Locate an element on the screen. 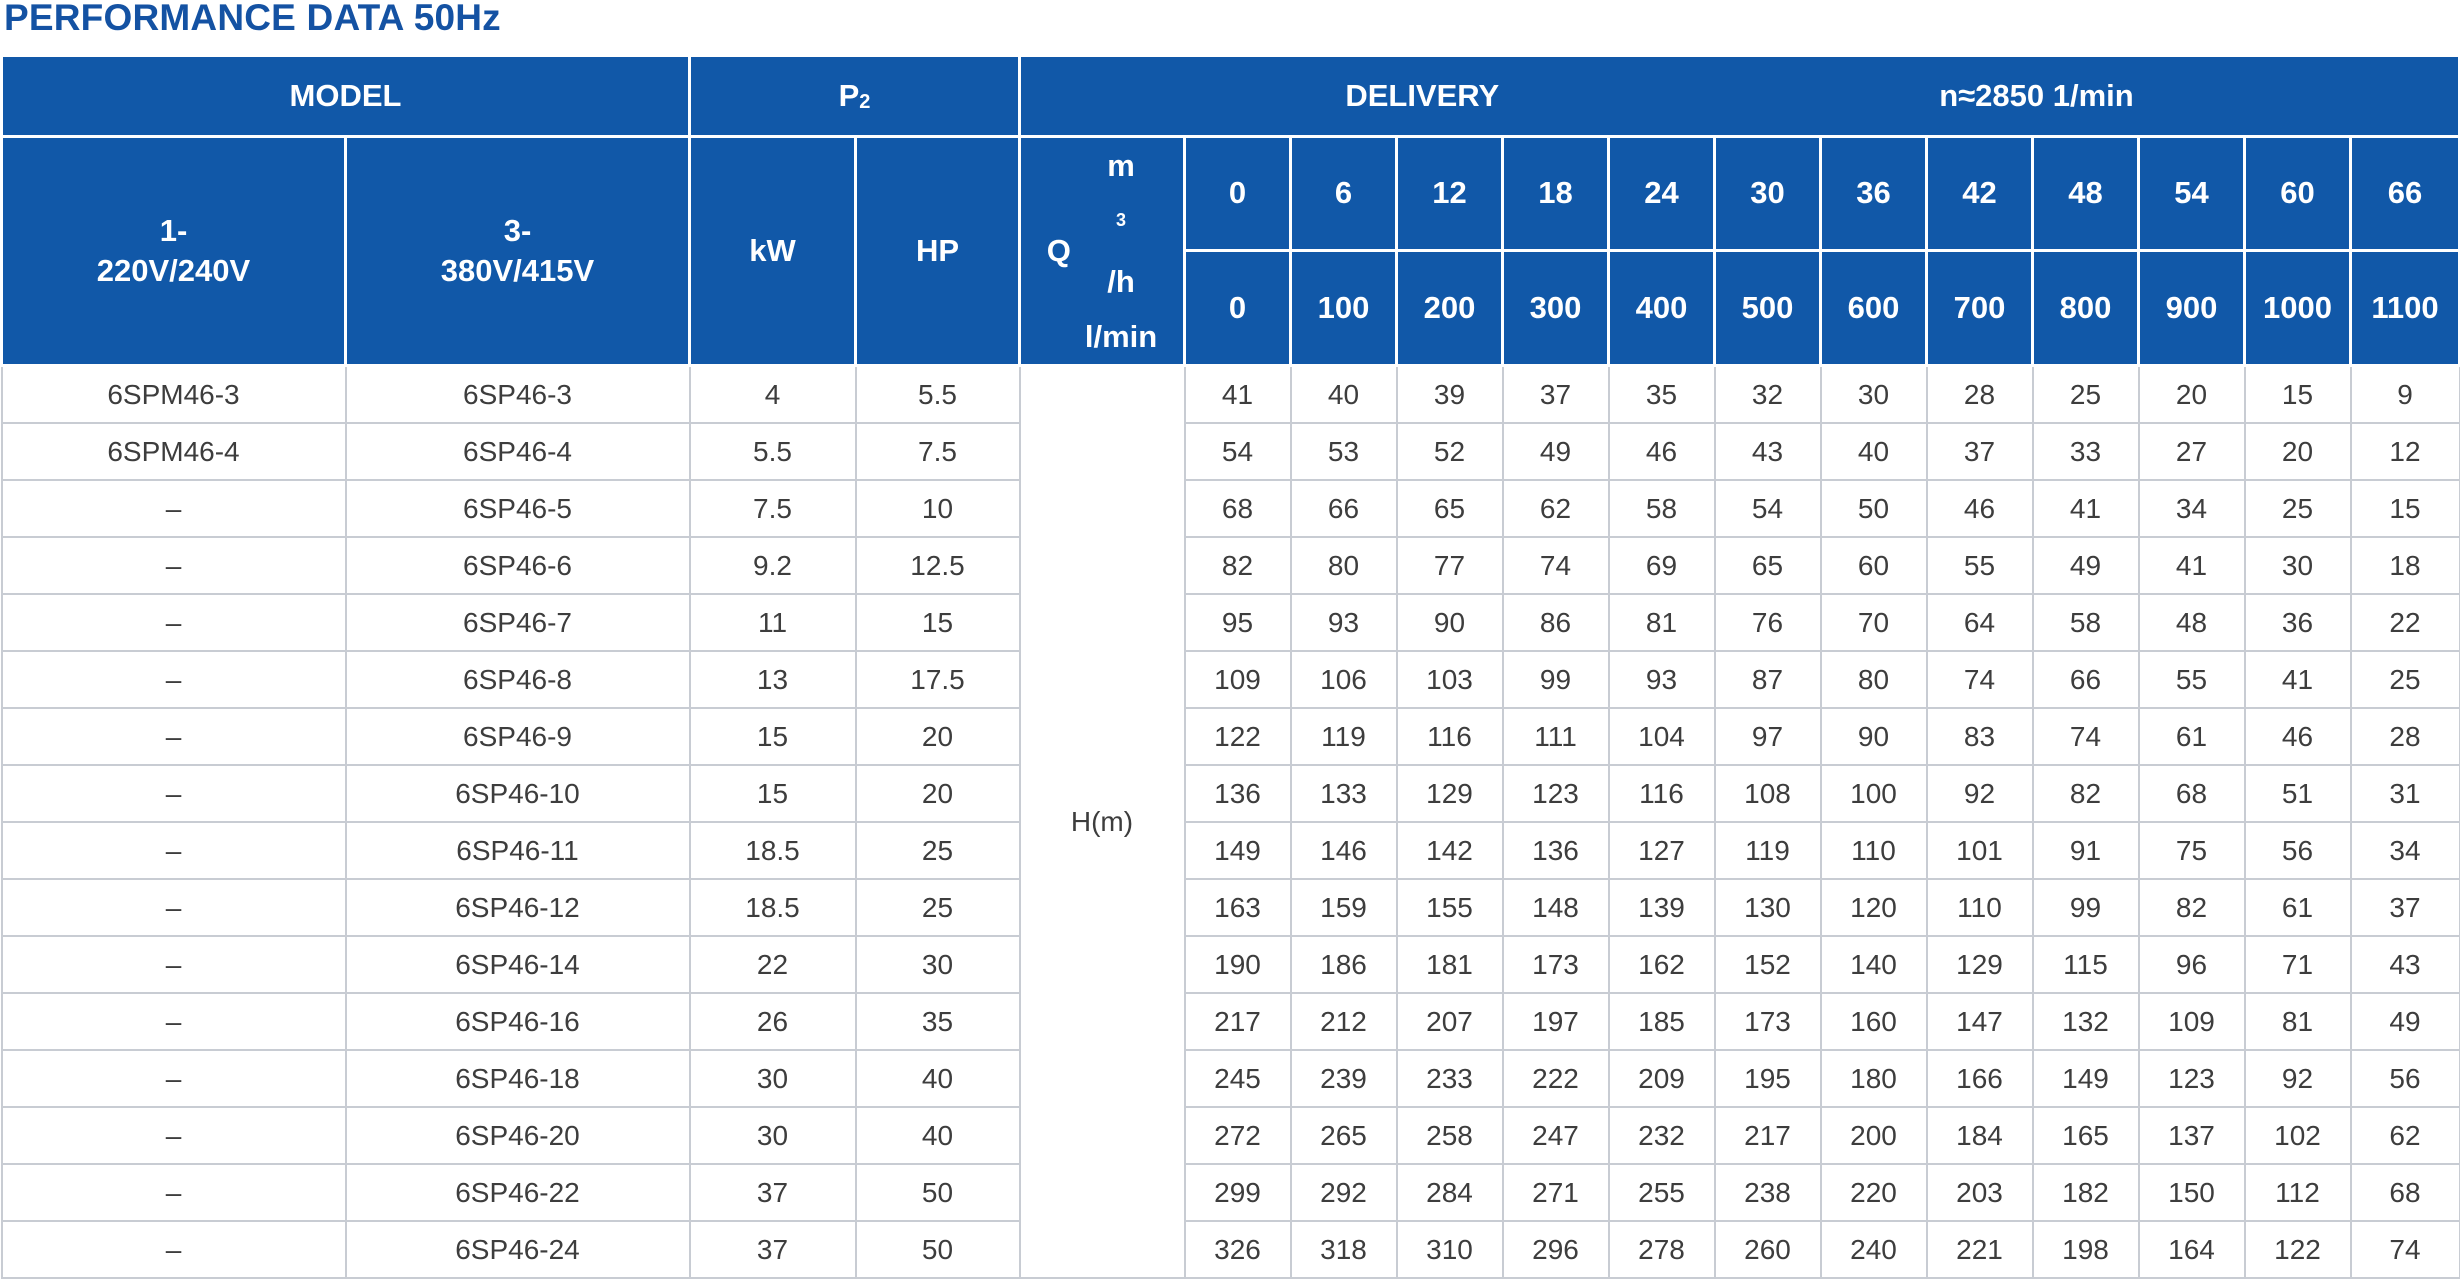 This screenshot has width=2460, height=1279. head-value-cell: 173 is located at coordinates (1767, 1022).